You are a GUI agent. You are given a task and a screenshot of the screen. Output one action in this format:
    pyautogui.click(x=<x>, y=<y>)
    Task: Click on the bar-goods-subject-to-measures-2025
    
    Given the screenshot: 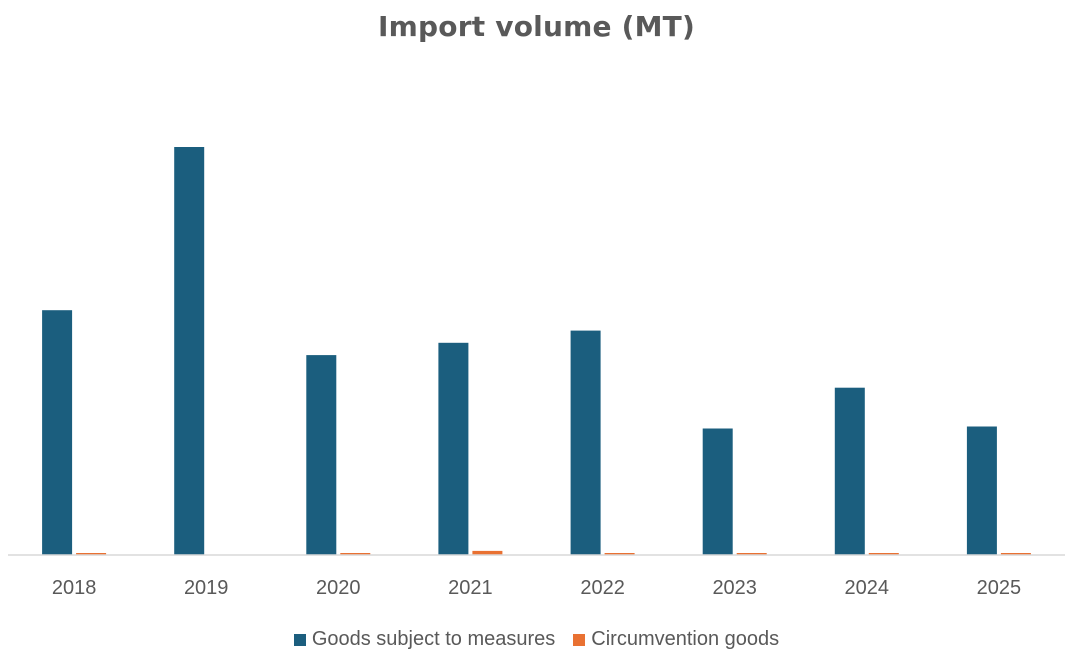 What is the action you would take?
    pyautogui.click(x=981, y=490)
    